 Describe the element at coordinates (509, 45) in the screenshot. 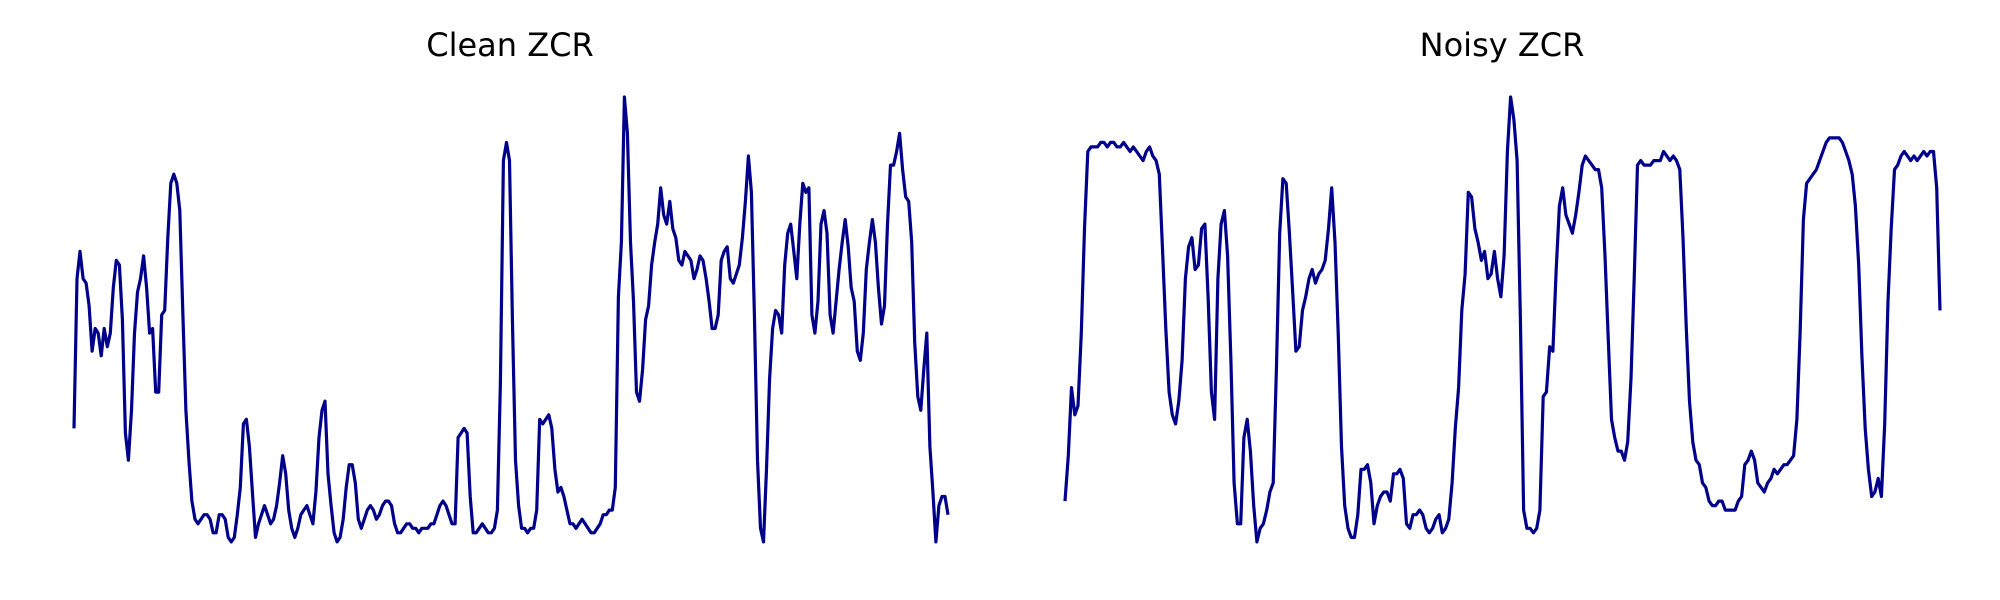

I see `chart-title-clean: Clean ZCR` at that location.